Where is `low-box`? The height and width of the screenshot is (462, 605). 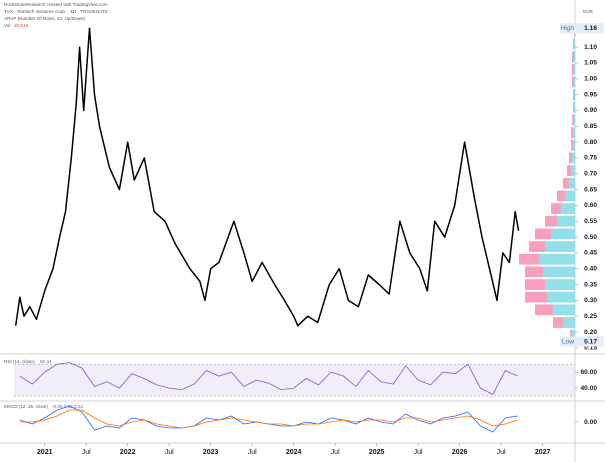 low-box is located at coordinates (582, 341).